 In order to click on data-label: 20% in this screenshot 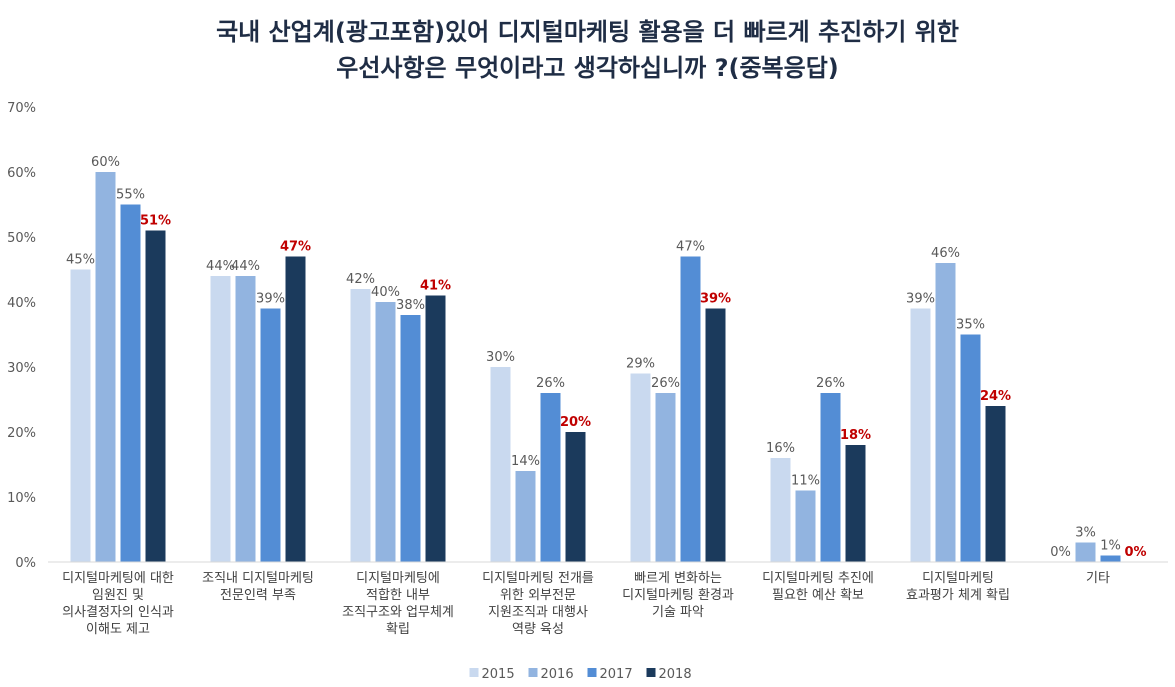, I will do `click(575, 422)`.